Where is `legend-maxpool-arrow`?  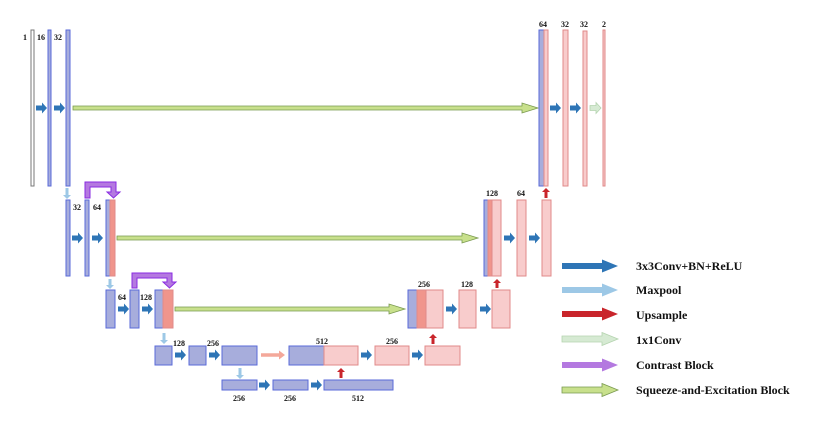
legend-maxpool-arrow is located at coordinates (590, 290).